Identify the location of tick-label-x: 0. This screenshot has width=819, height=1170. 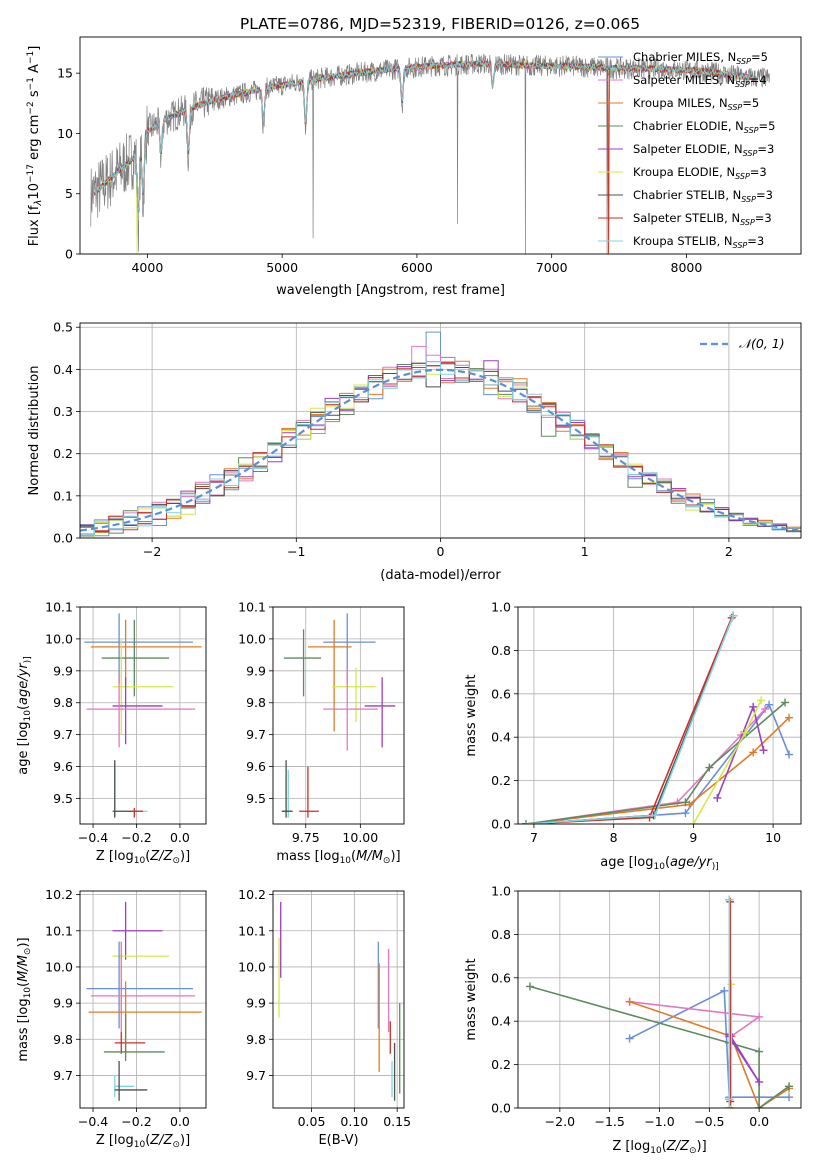
(441, 551).